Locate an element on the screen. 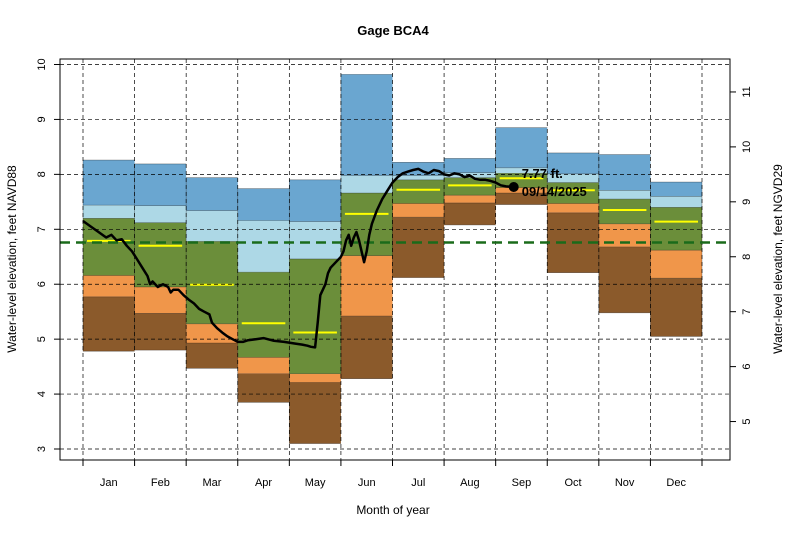  x-axis-label: Month of year is located at coordinates (392, 510).